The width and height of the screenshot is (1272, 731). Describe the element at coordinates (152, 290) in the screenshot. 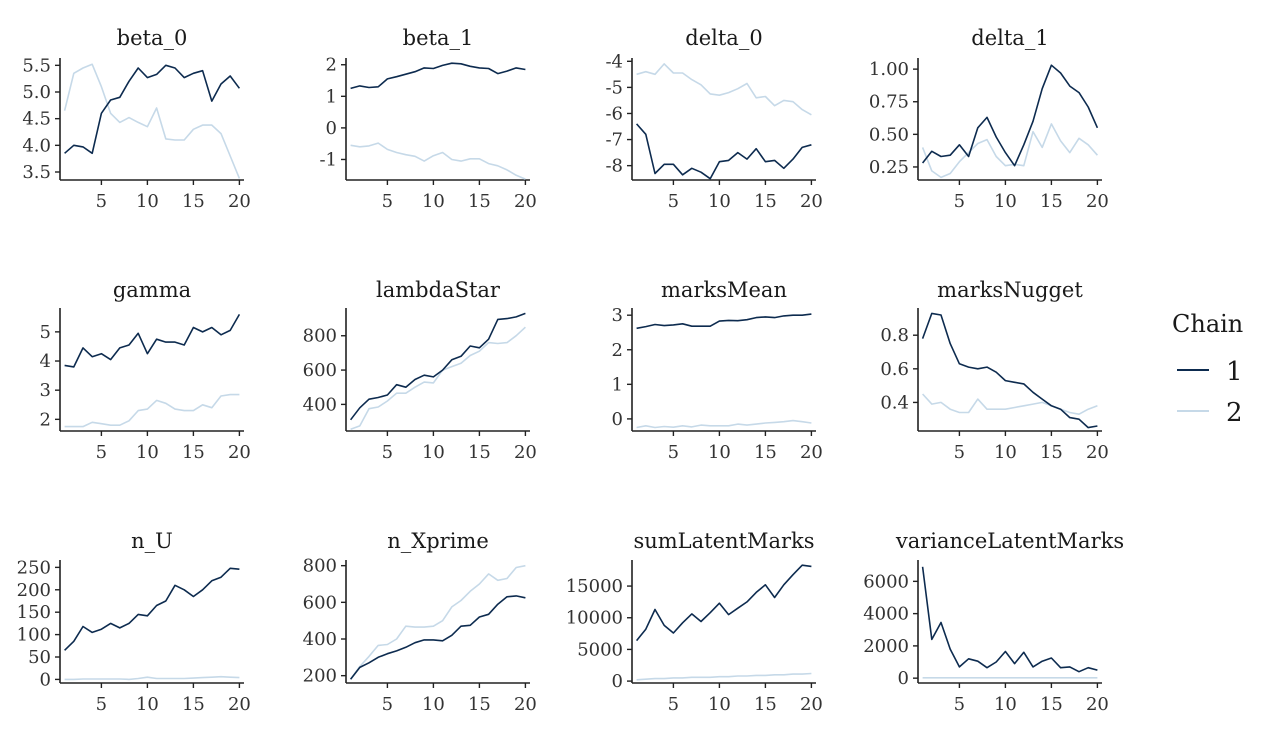

I see `panel-title: gamma` at that location.